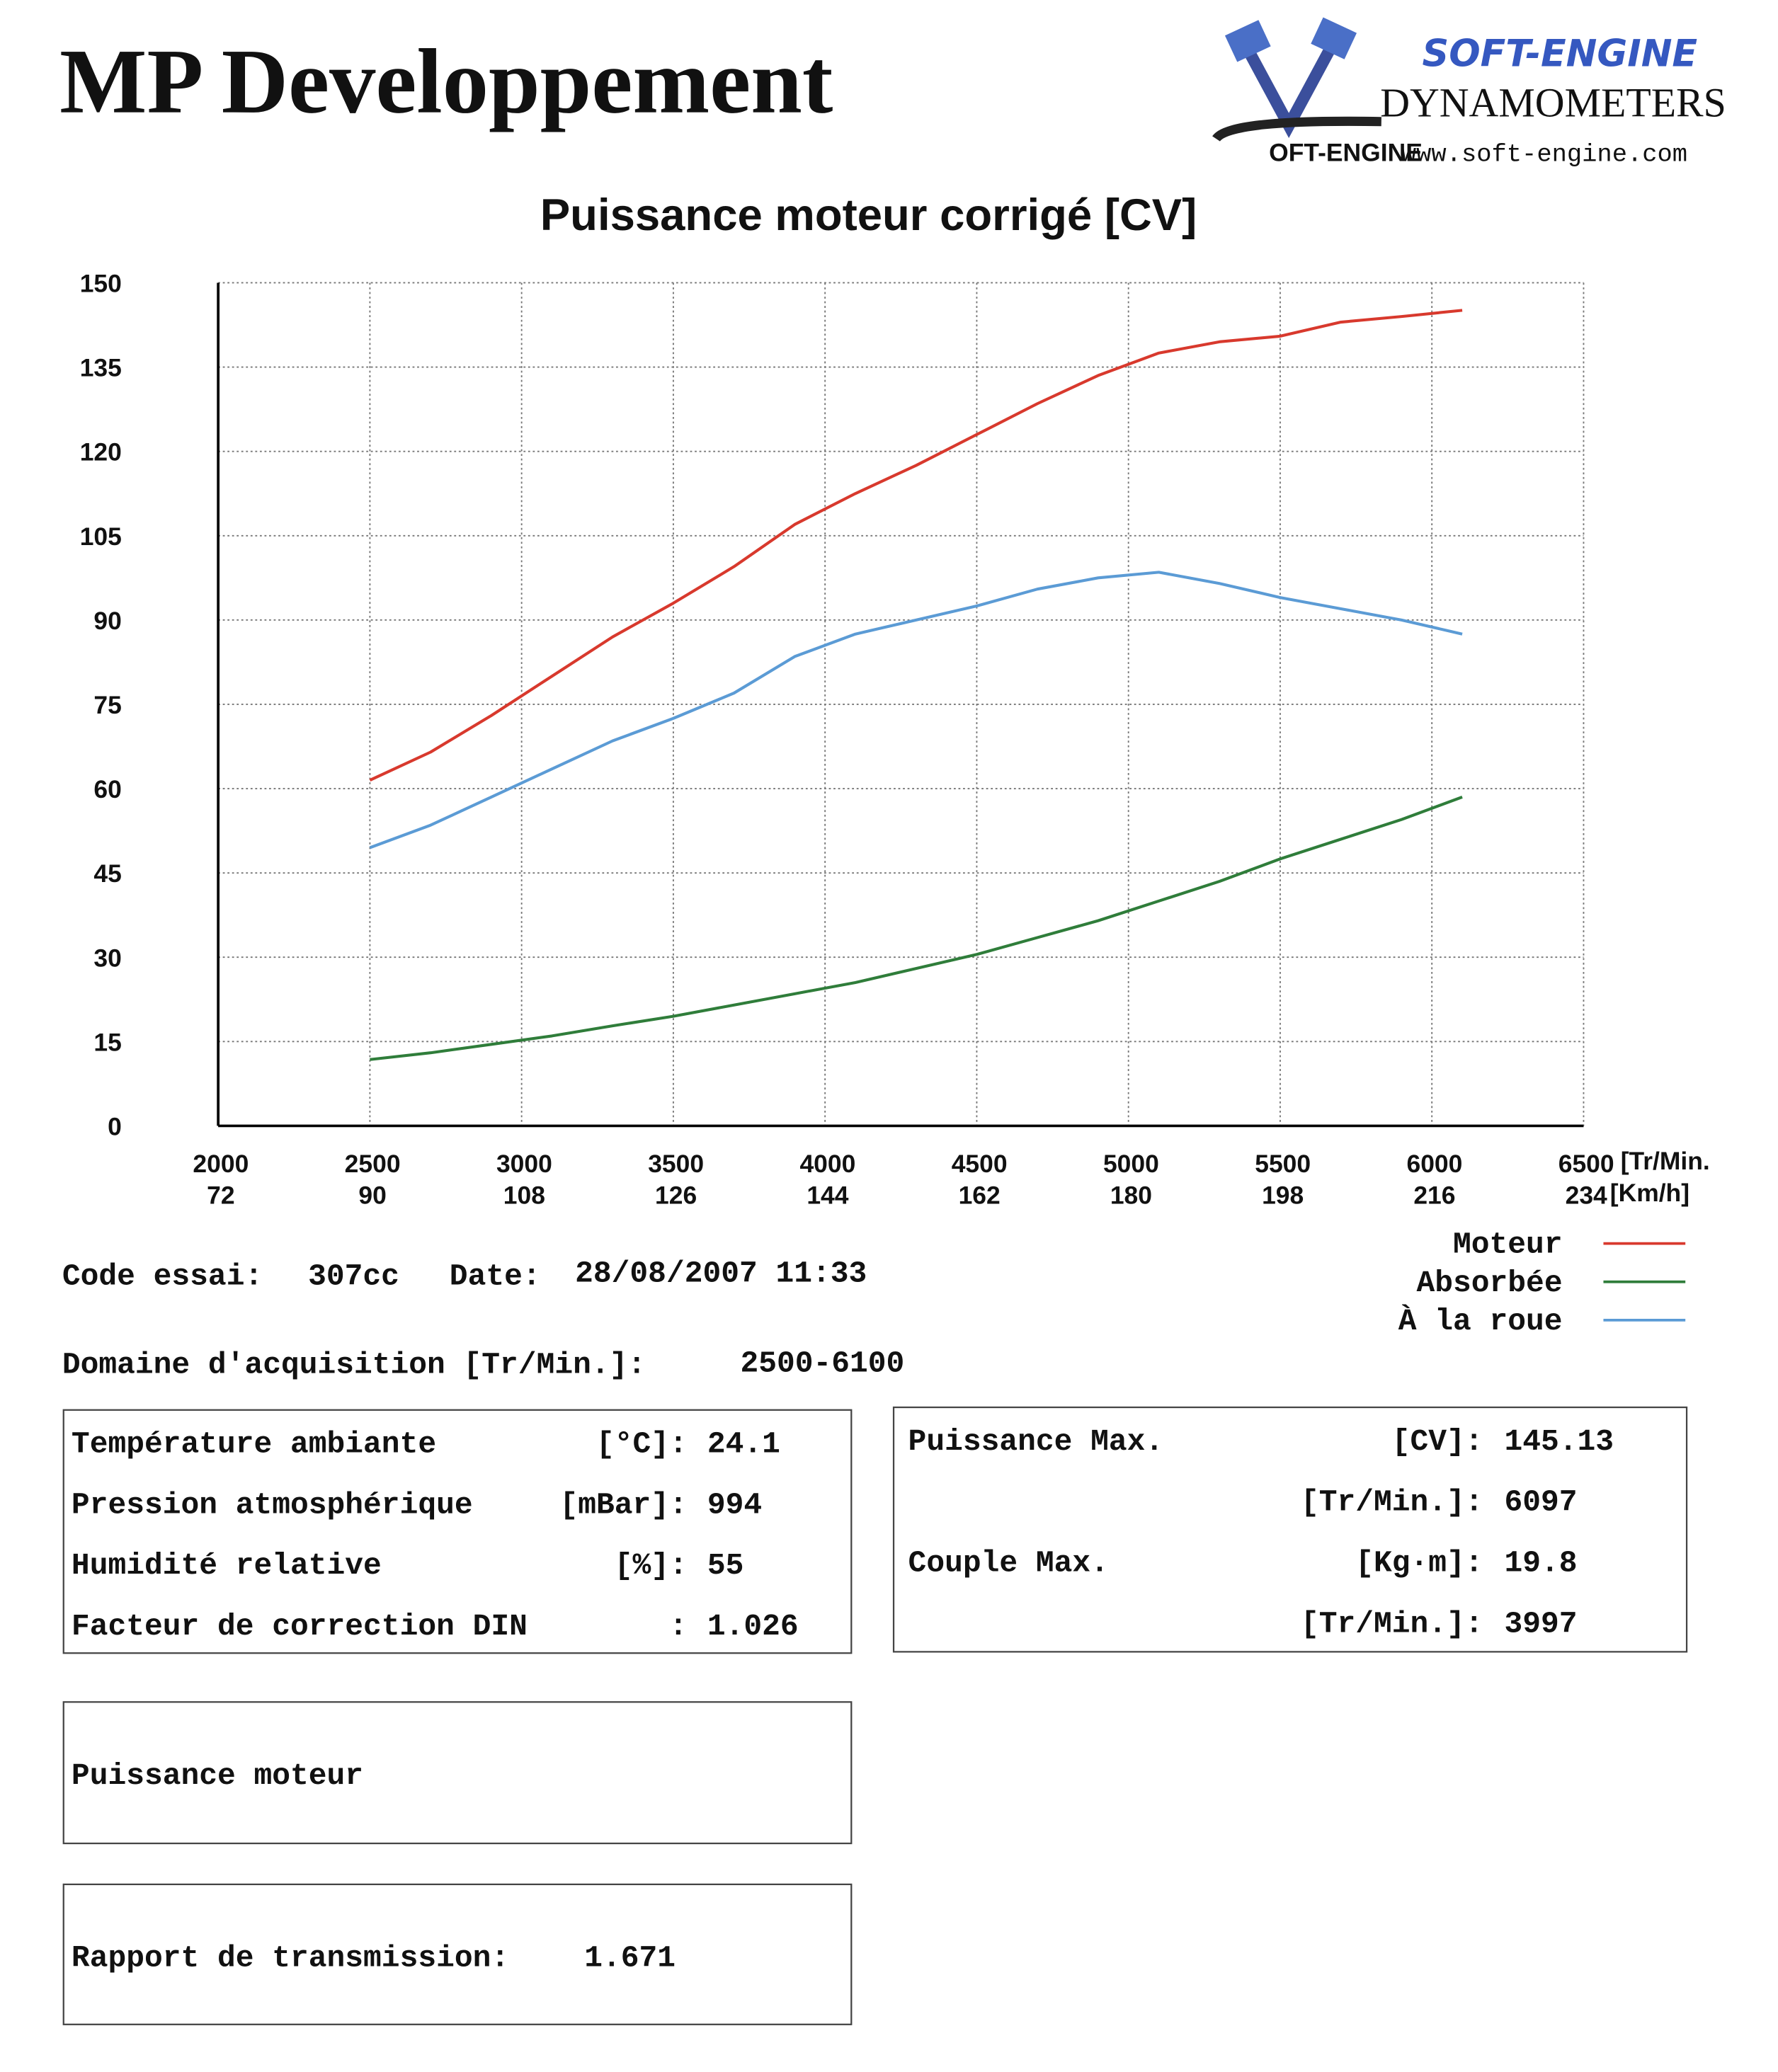 This screenshot has width=1778, height=2072. I want to click on condition-value: 994, so click(734, 1504).